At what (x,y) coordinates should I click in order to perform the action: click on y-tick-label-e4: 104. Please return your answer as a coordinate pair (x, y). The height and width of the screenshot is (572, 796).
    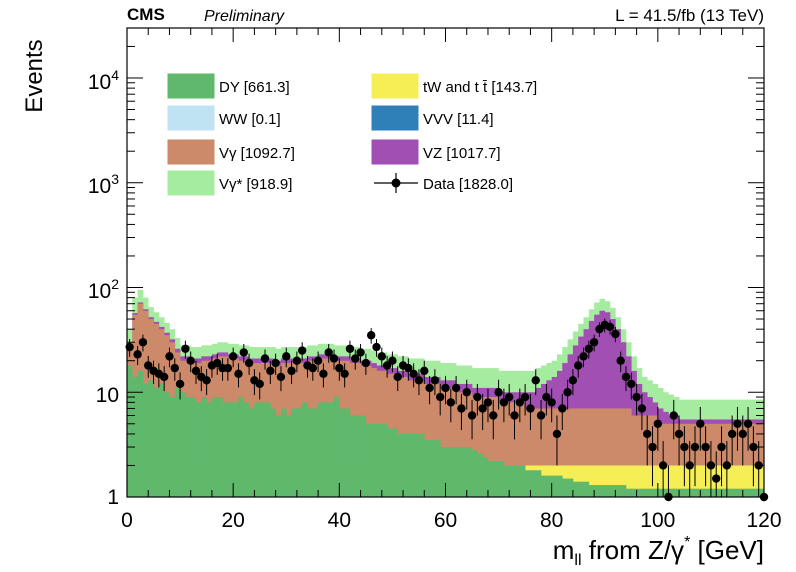
    Looking at the image, I should click on (103, 80).